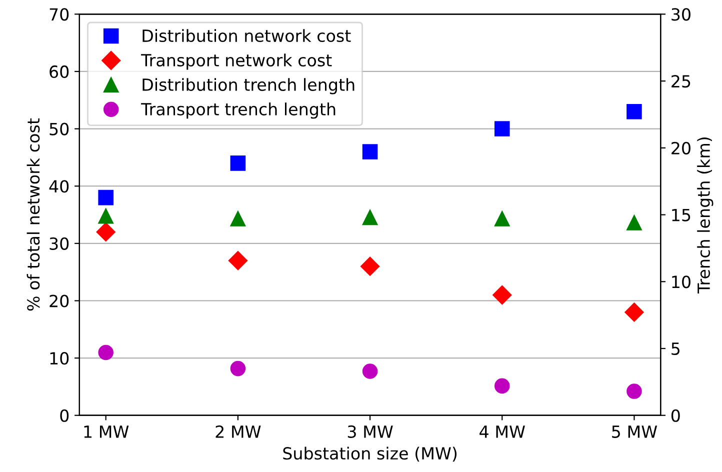 This screenshot has height=472, width=722. What do you see at coordinates (370, 431) in the screenshot?
I see `x-tick-label: 3 MW` at bounding box center [370, 431].